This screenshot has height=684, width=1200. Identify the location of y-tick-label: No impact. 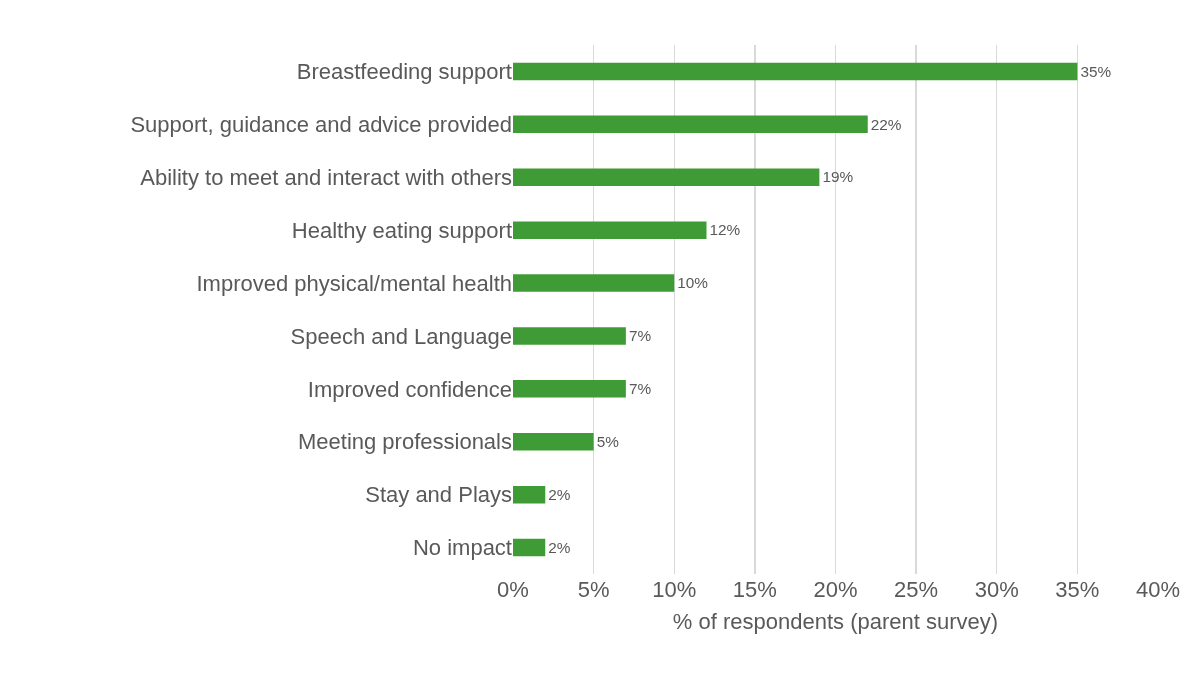
(462, 548).